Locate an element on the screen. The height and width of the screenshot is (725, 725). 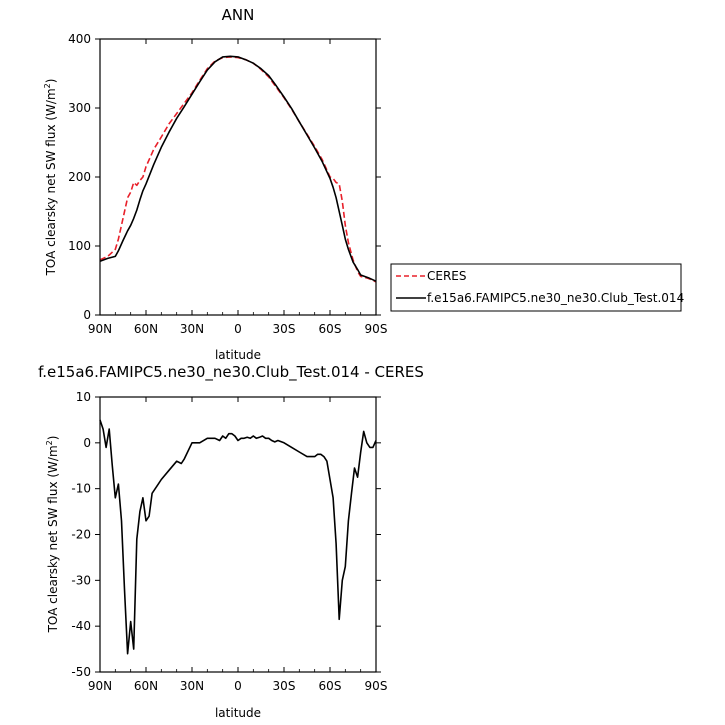
y-tick-label: -40 is located at coordinates (81, 626).